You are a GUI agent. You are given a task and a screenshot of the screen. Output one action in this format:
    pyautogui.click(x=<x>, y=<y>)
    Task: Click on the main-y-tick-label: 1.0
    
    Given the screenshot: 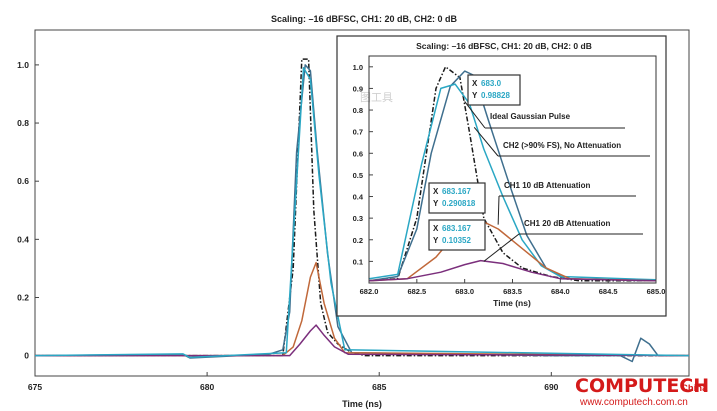 What is the action you would take?
    pyautogui.click(x=23, y=65)
    